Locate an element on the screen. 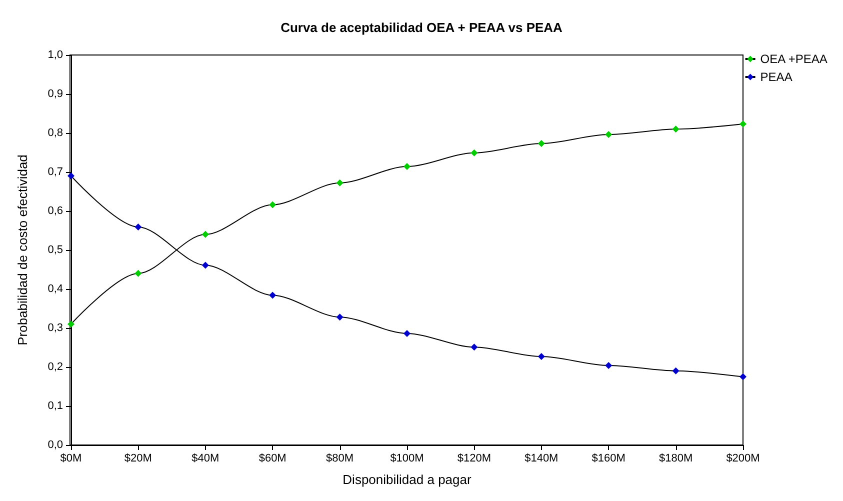 Image resolution: width=843 pixels, height=501 pixels. x-tick-label: $80M is located at coordinates (340, 458).